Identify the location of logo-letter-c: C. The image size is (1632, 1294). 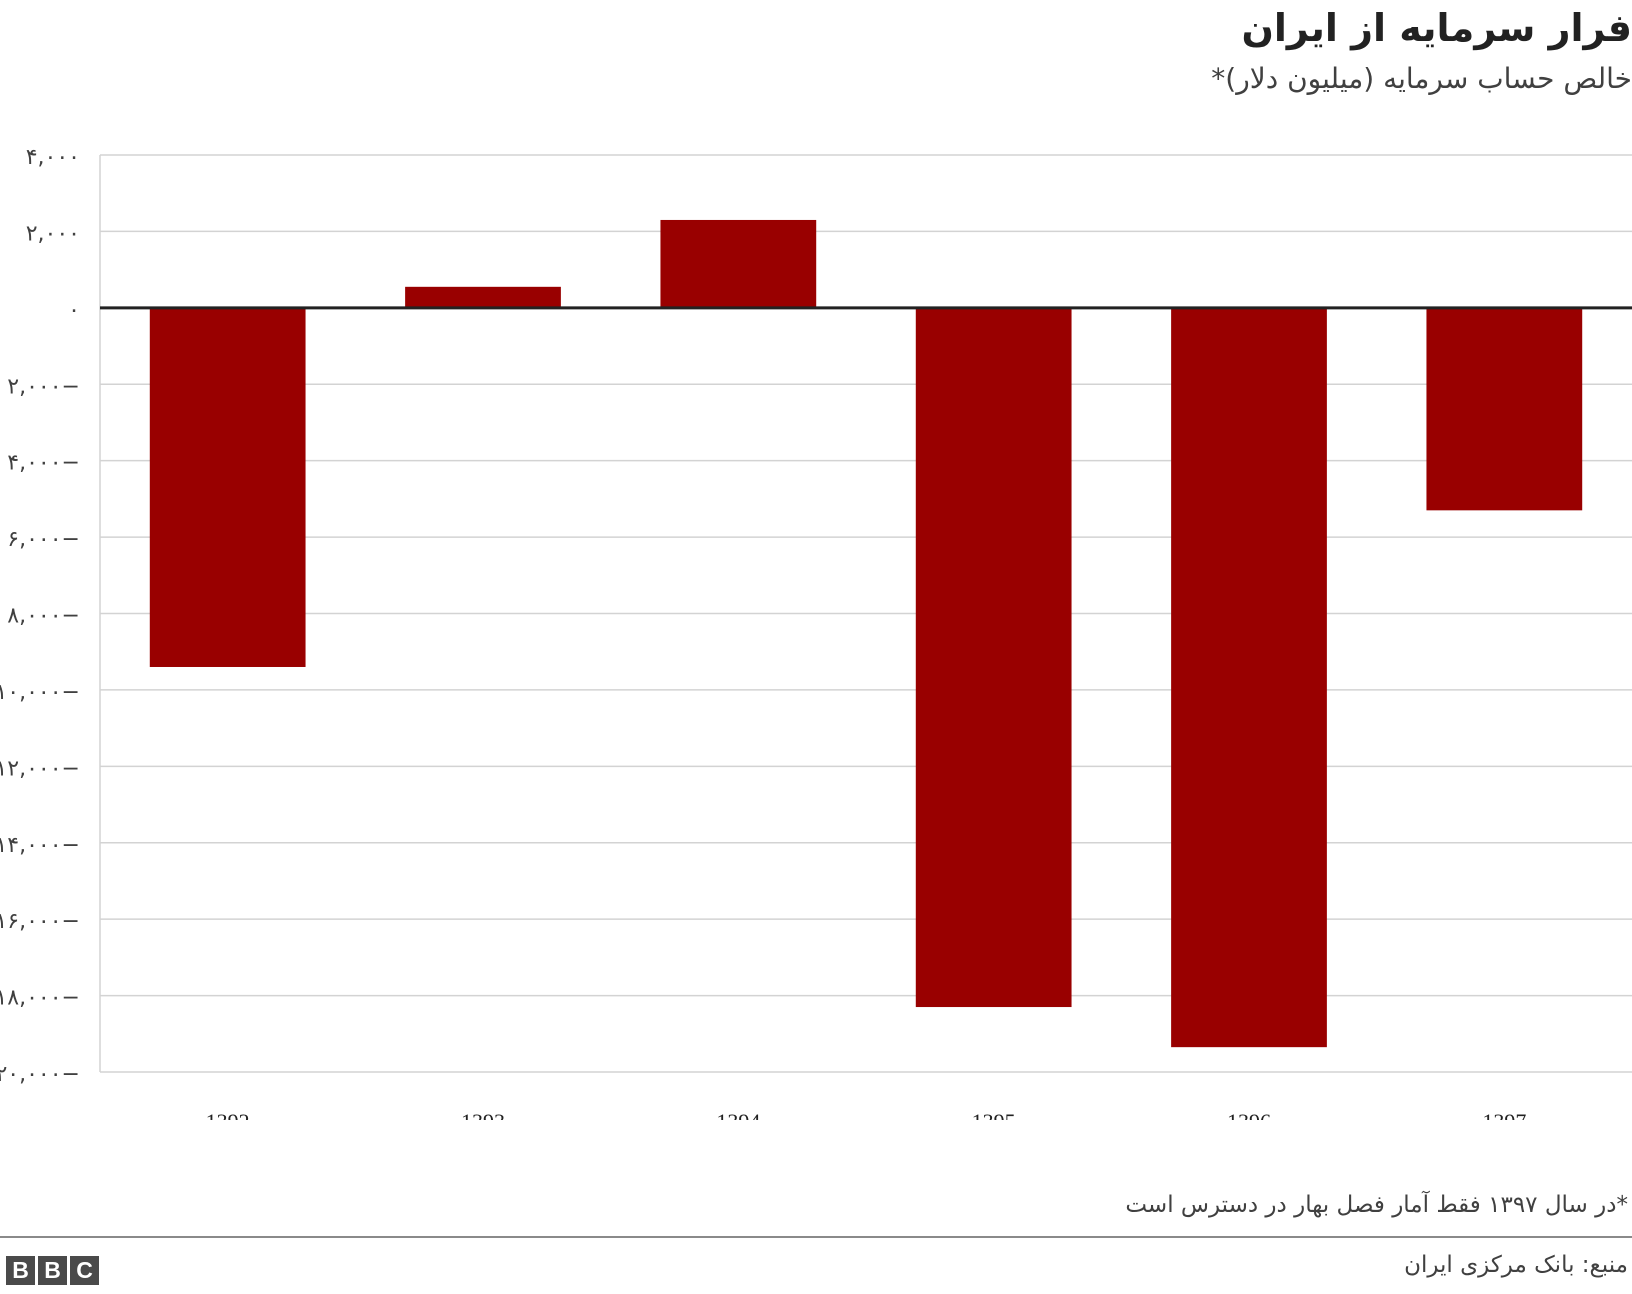
(84, 1270).